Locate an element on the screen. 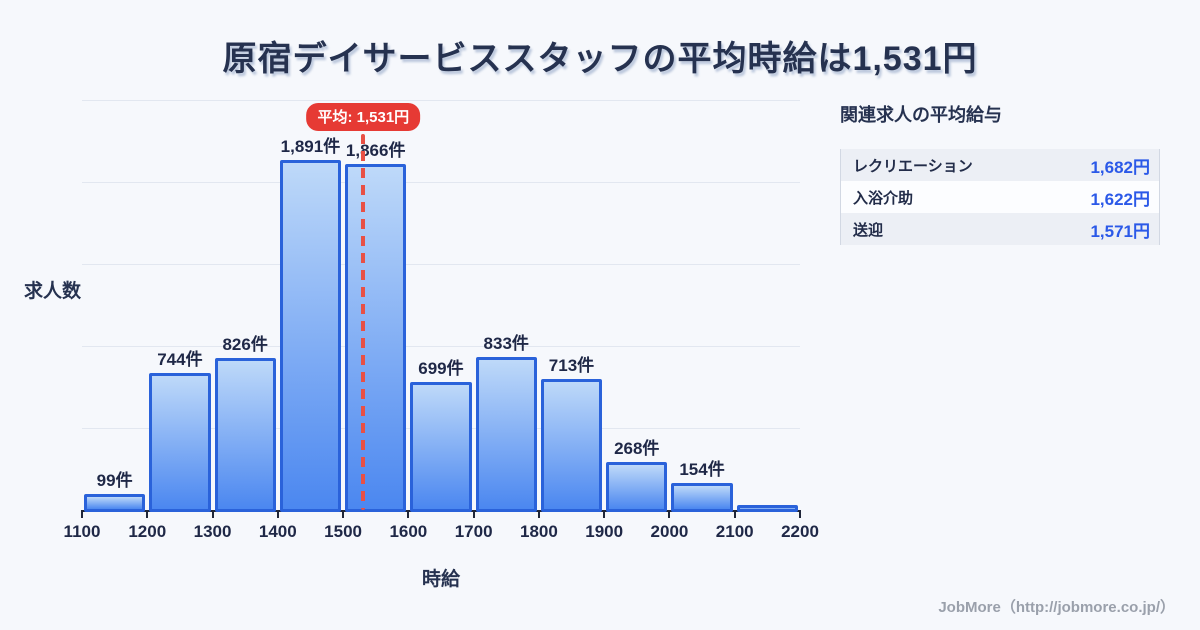  bar-value-label: 1,891件 is located at coordinates (310, 146).